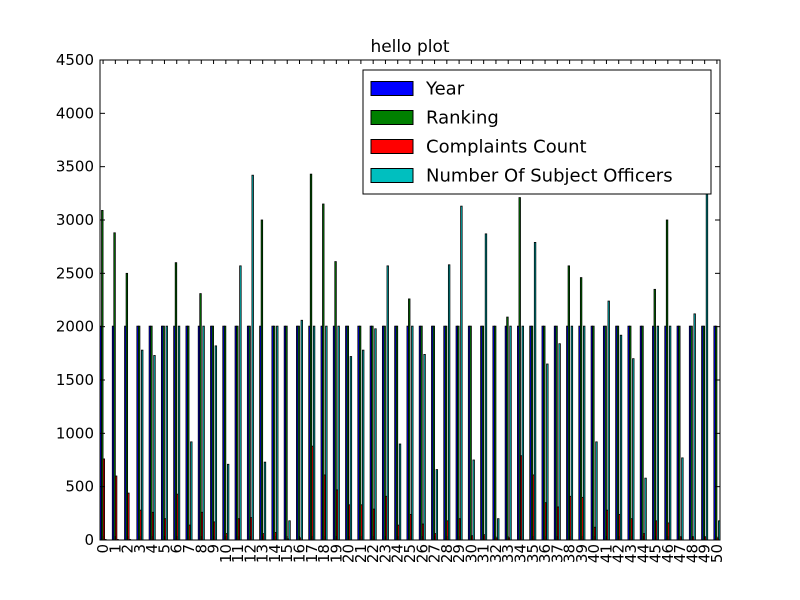 The image size is (800, 600). What do you see at coordinates (312, 553) in the screenshot?
I see `x-tick-label: 17` at bounding box center [312, 553].